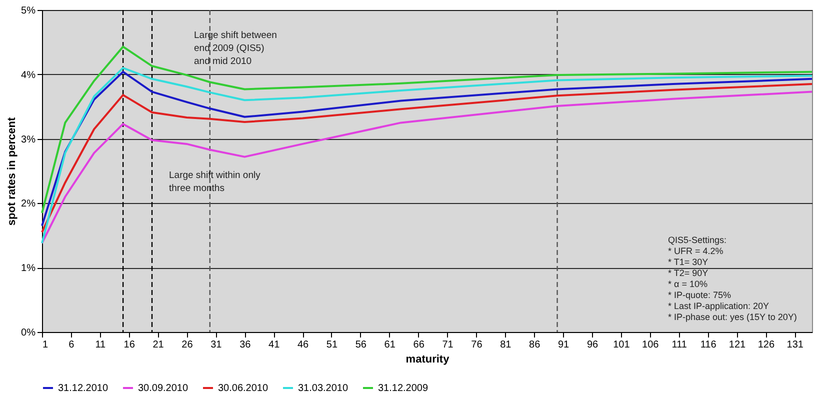 This screenshot has height=406, width=833. I want to click on x-tick-label: 96, so click(592, 345).